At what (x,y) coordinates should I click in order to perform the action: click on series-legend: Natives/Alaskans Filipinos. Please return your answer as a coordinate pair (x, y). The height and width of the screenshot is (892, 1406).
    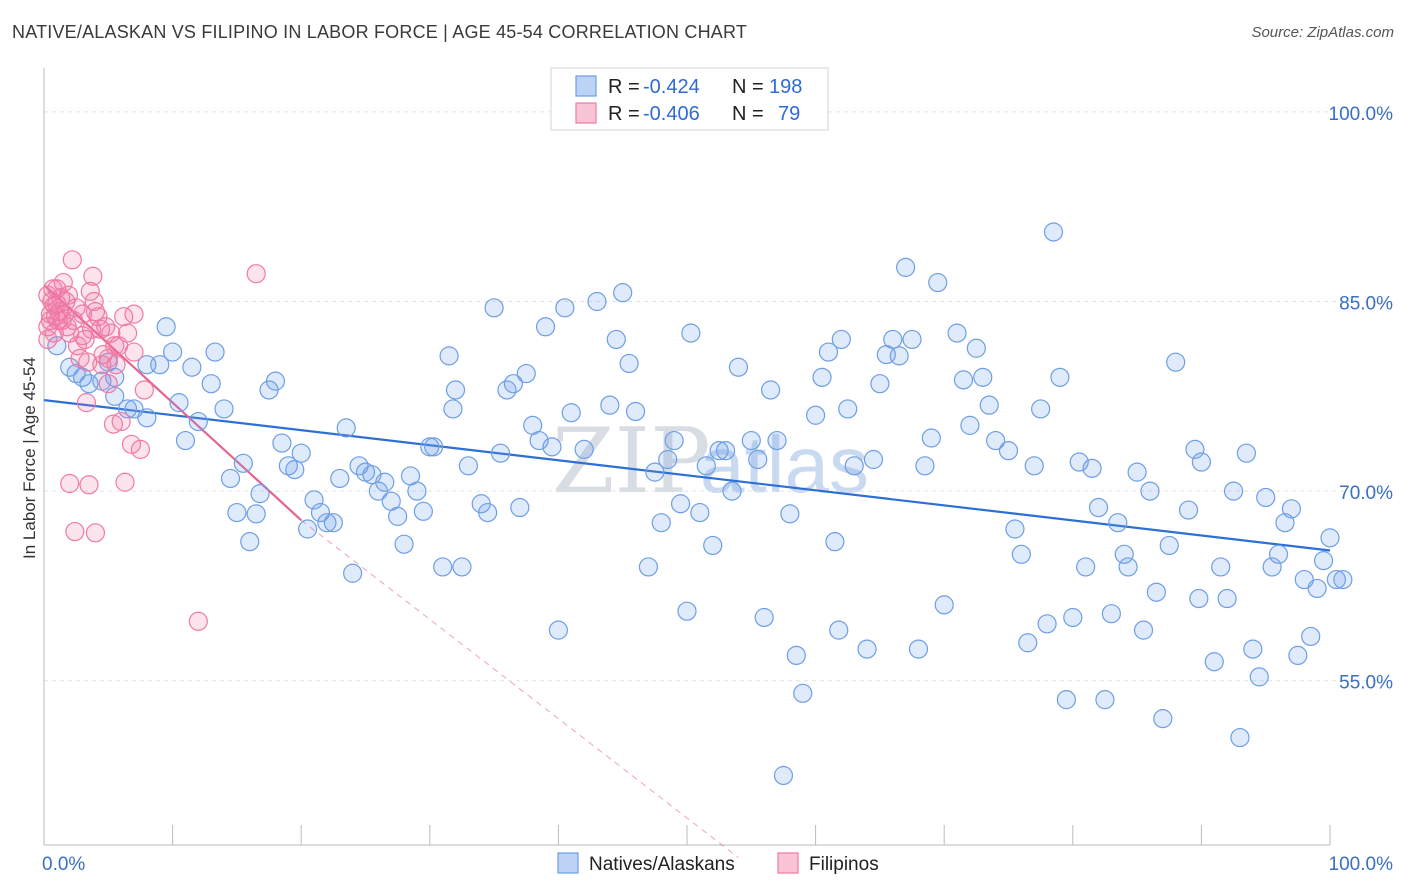
    Looking at the image, I should click on (718, 863).